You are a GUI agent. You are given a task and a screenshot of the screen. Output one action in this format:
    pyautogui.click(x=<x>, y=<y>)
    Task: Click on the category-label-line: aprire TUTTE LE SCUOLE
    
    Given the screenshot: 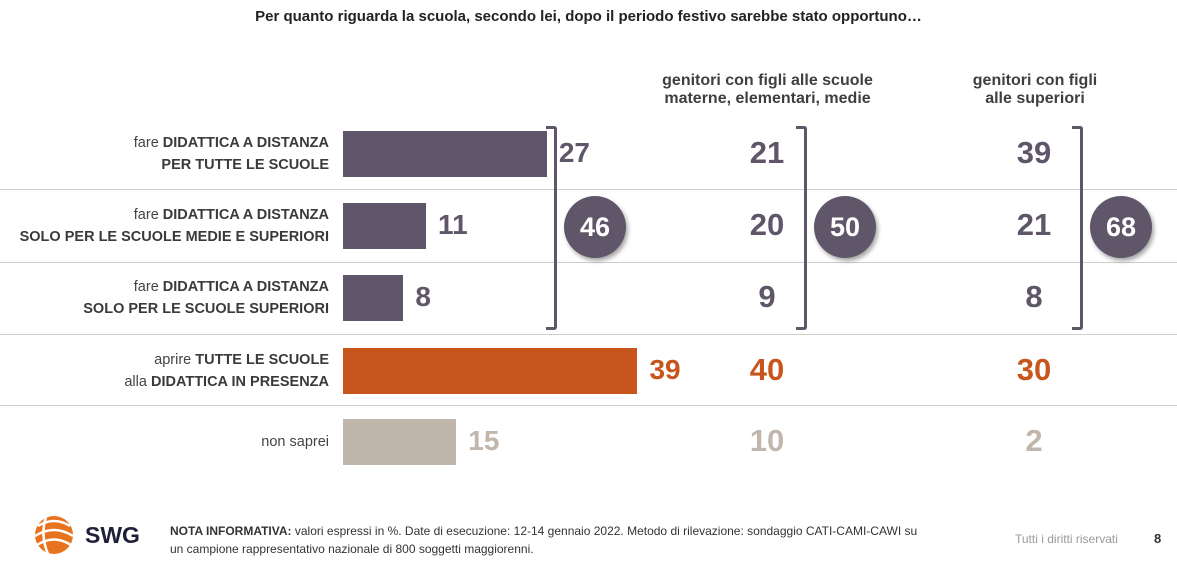 What is the action you would take?
    pyautogui.click(x=241, y=360)
    